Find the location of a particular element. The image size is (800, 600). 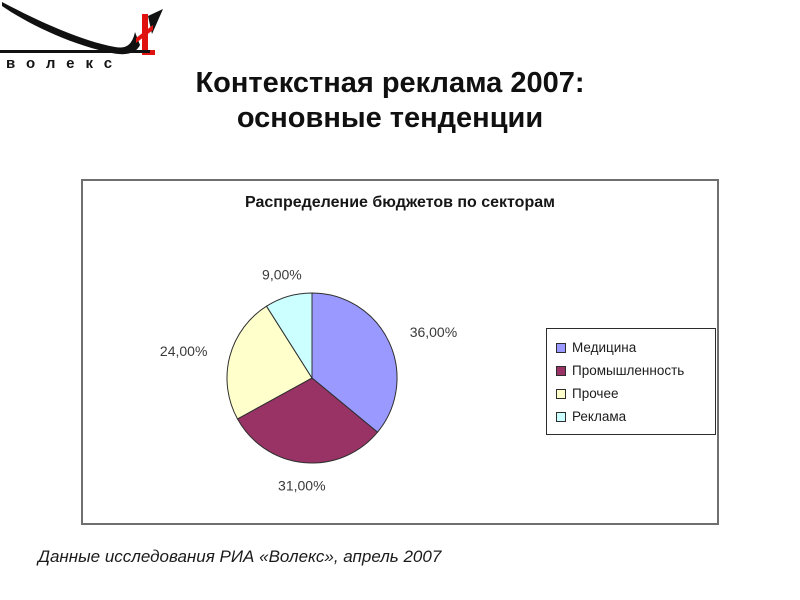

logo-underline is located at coordinates (75, 51).